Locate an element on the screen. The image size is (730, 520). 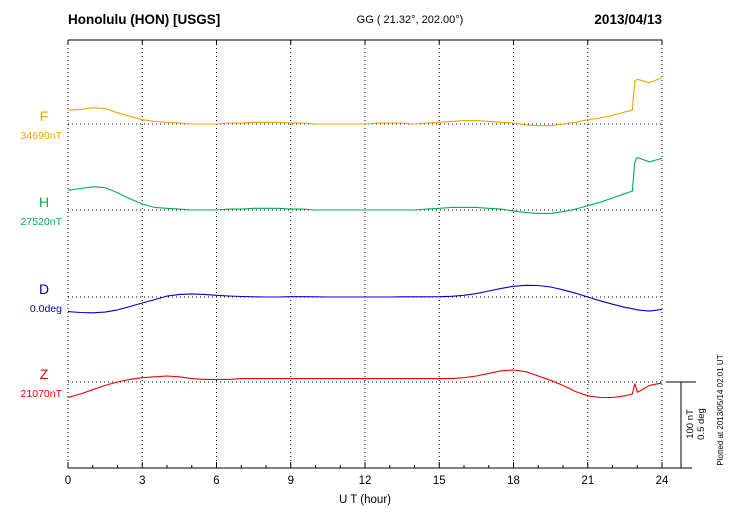
x-tick-label-6: 6 is located at coordinates (216, 481).